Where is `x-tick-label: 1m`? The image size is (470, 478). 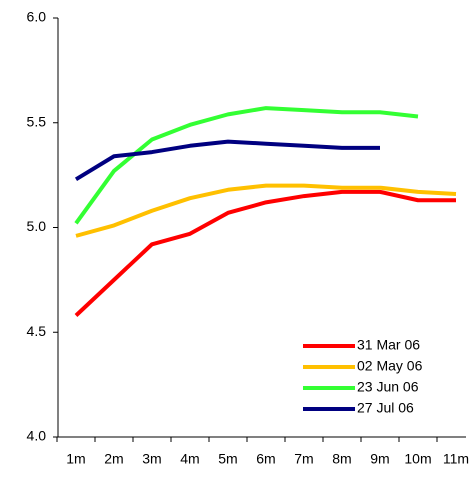
x-tick-label: 1m is located at coordinates (75, 459).